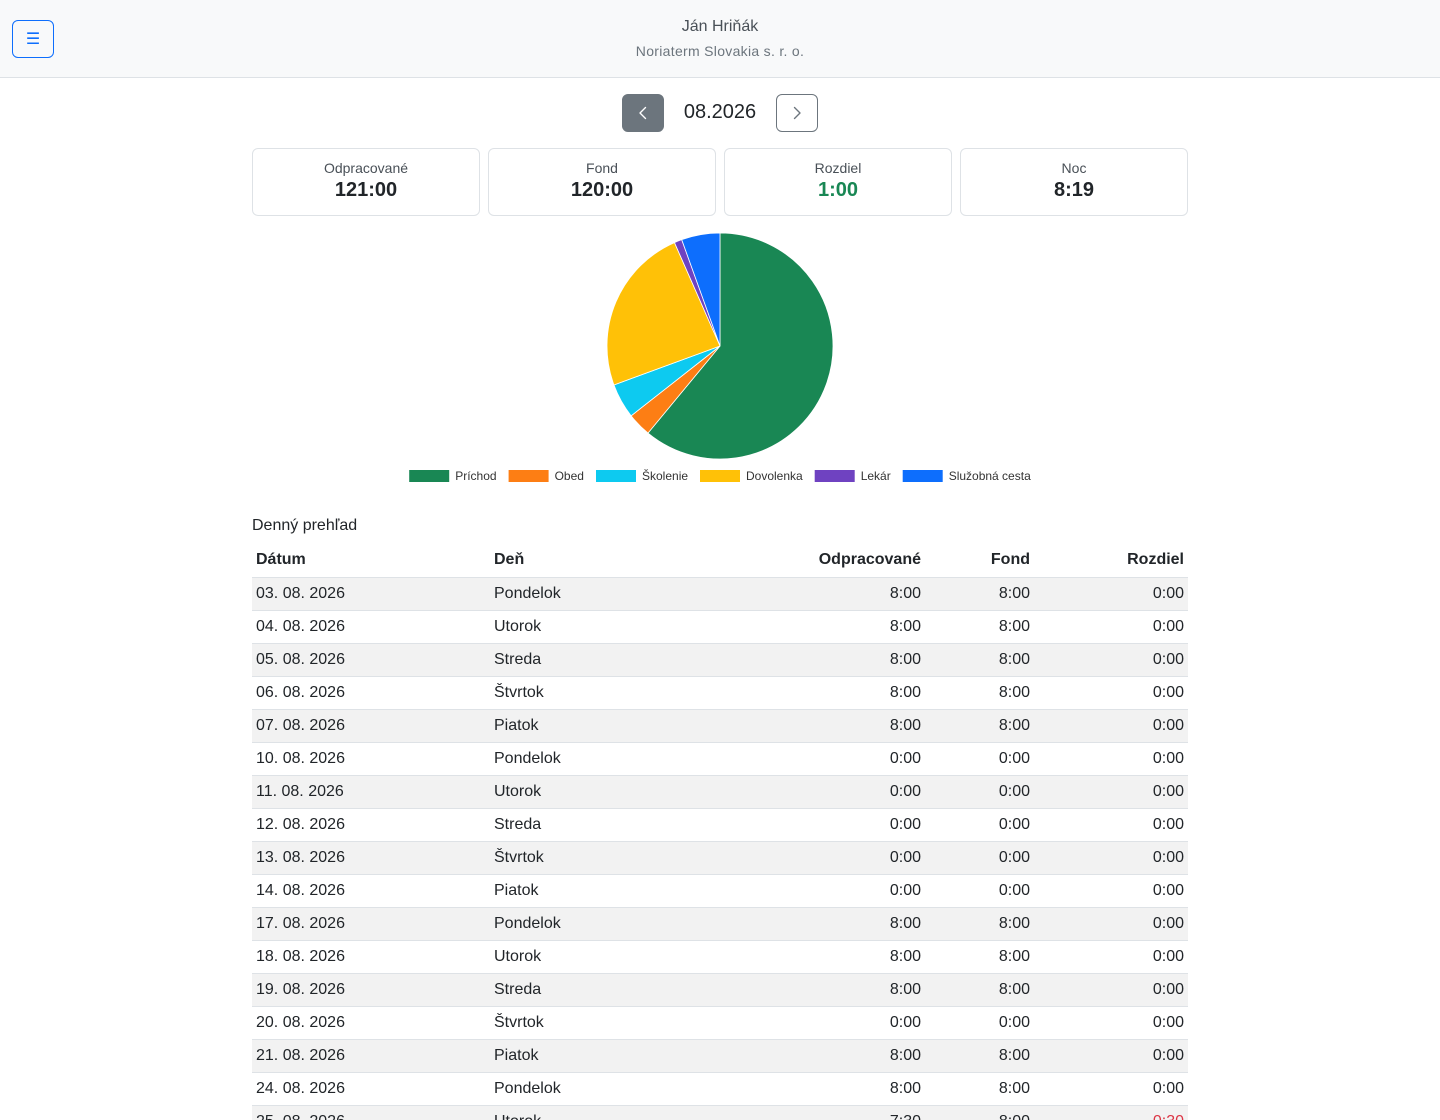 This screenshot has height=1120, width=1440. I want to click on column-header-worked: Odpracované, so click(826, 560).